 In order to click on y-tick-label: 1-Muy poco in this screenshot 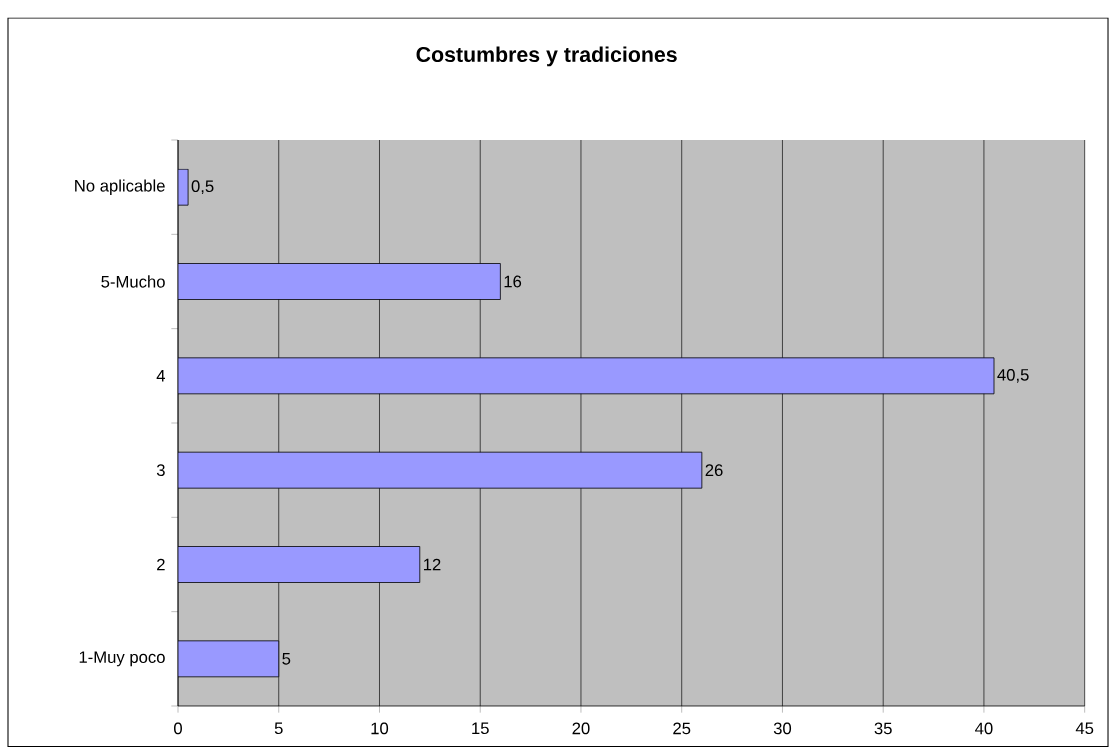, I will do `click(122, 659)`.